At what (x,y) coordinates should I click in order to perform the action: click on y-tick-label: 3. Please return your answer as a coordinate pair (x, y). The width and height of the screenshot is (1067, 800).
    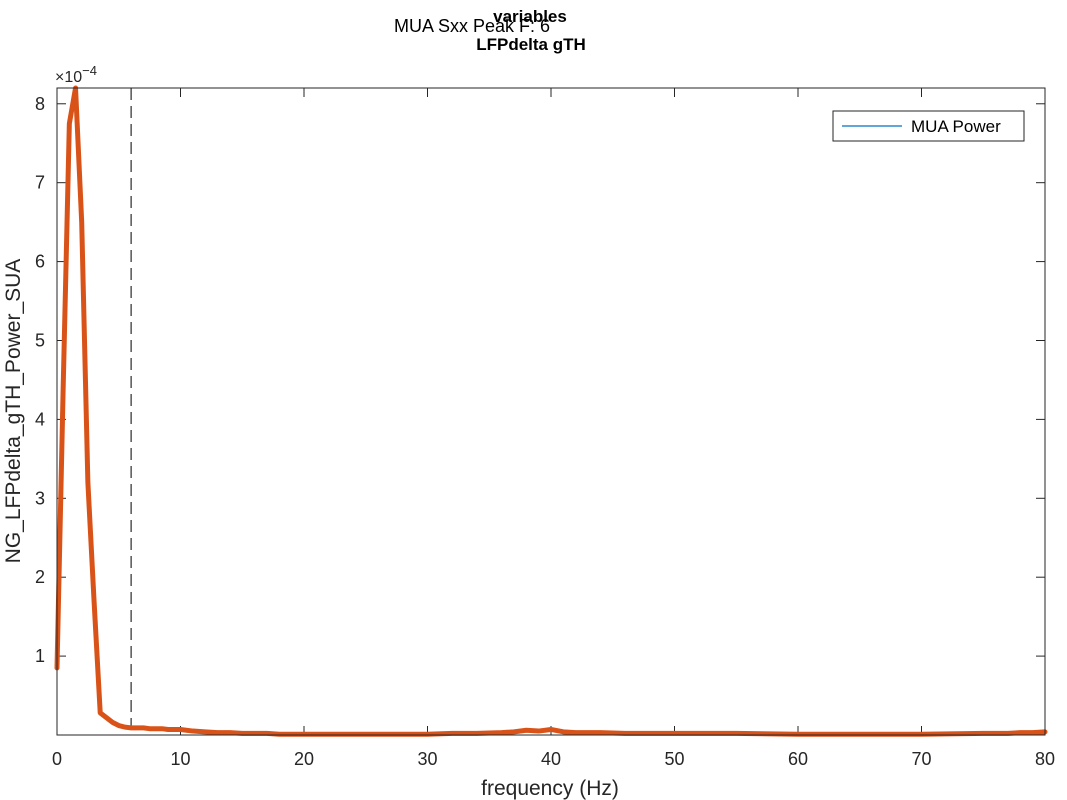
    Looking at the image, I should click on (40, 498).